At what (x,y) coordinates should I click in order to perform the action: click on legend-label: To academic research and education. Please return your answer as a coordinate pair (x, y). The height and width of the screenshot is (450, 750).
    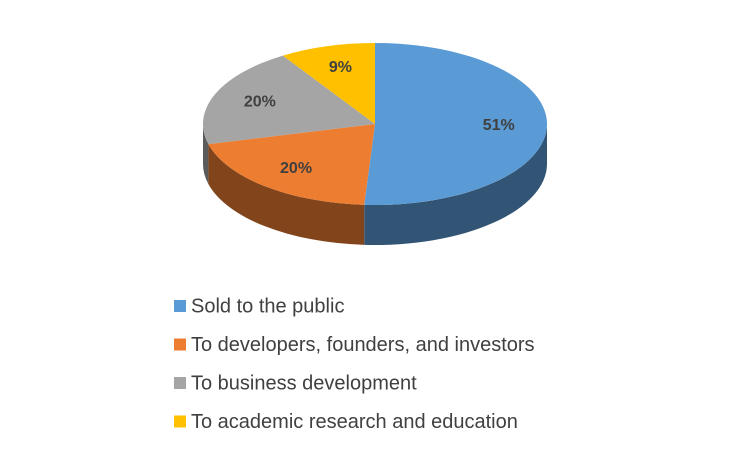
    Looking at the image, I should click on (354, 422).